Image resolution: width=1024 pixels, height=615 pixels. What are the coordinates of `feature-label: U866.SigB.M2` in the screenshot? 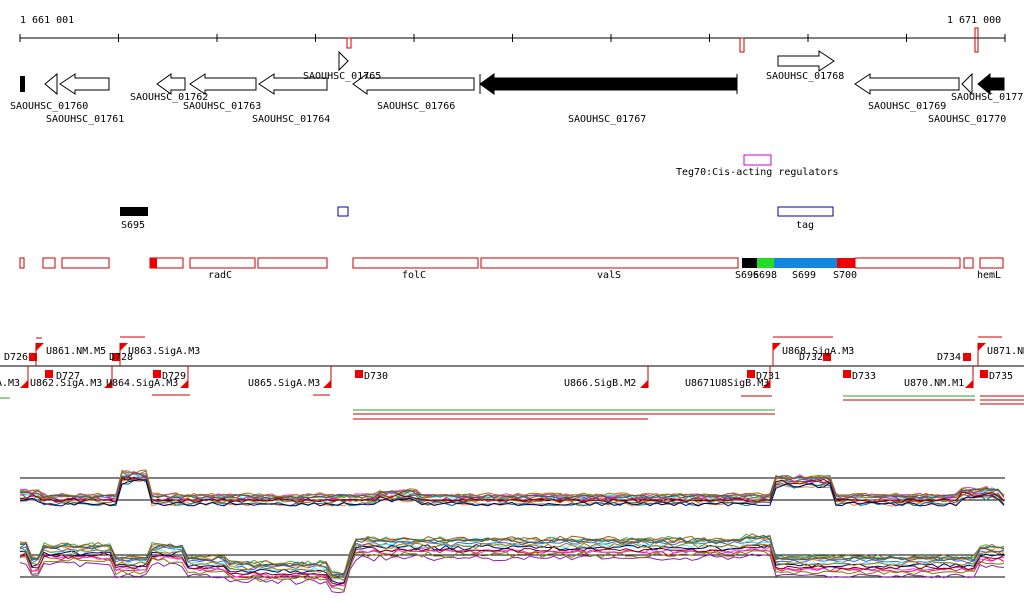 It's located at (600, 383).